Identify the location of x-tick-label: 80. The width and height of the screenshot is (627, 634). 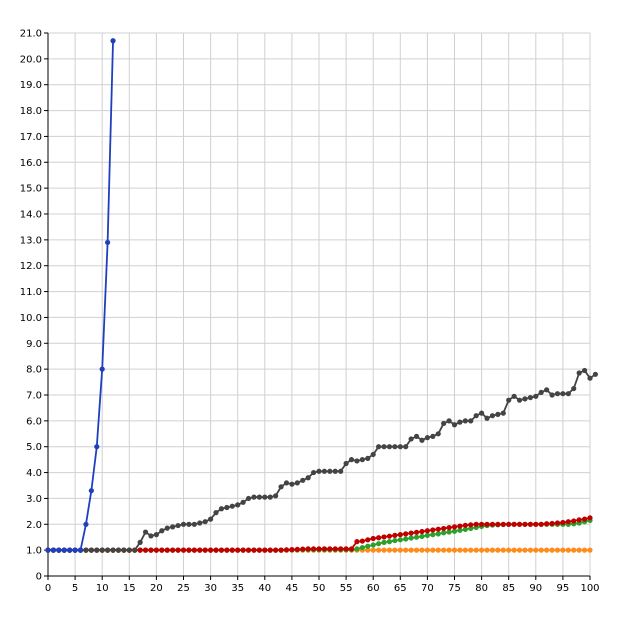
(481, 588).